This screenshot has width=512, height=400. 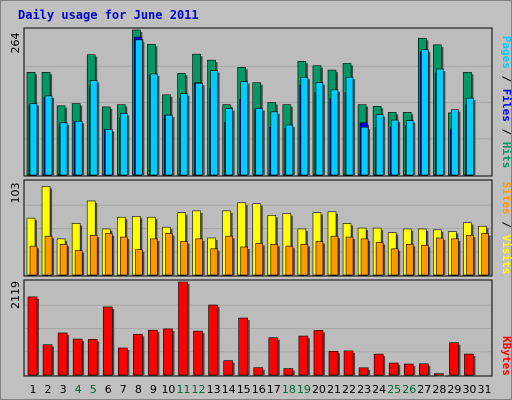 I want to click on x-tick-label: 16, so click(x=259, y=389).